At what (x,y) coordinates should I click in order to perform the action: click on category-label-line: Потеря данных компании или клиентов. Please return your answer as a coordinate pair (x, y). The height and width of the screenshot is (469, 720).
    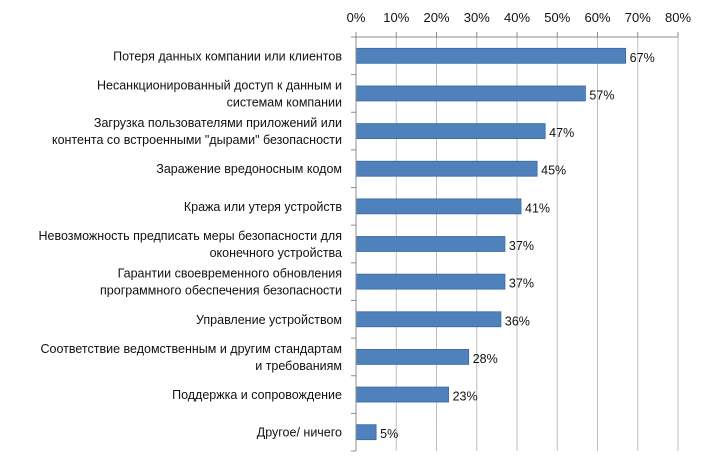
    Looking at the image, I should click on (227, 56).